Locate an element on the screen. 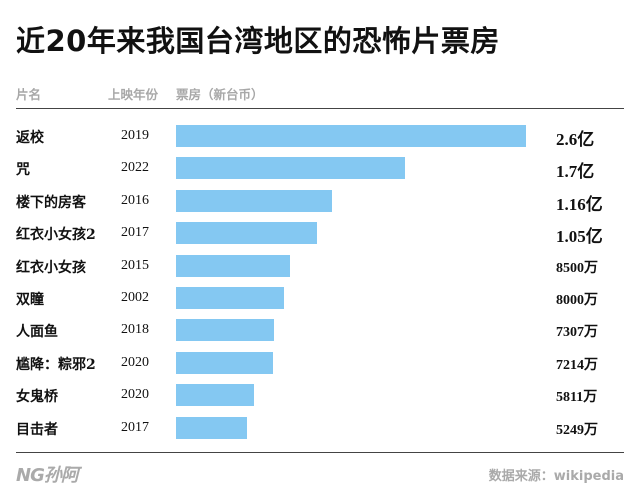 Image resolution: width=640 pixels, height=497 pixels. data-source: 数据来源：wikipedia is located at coordinates (556, 476).